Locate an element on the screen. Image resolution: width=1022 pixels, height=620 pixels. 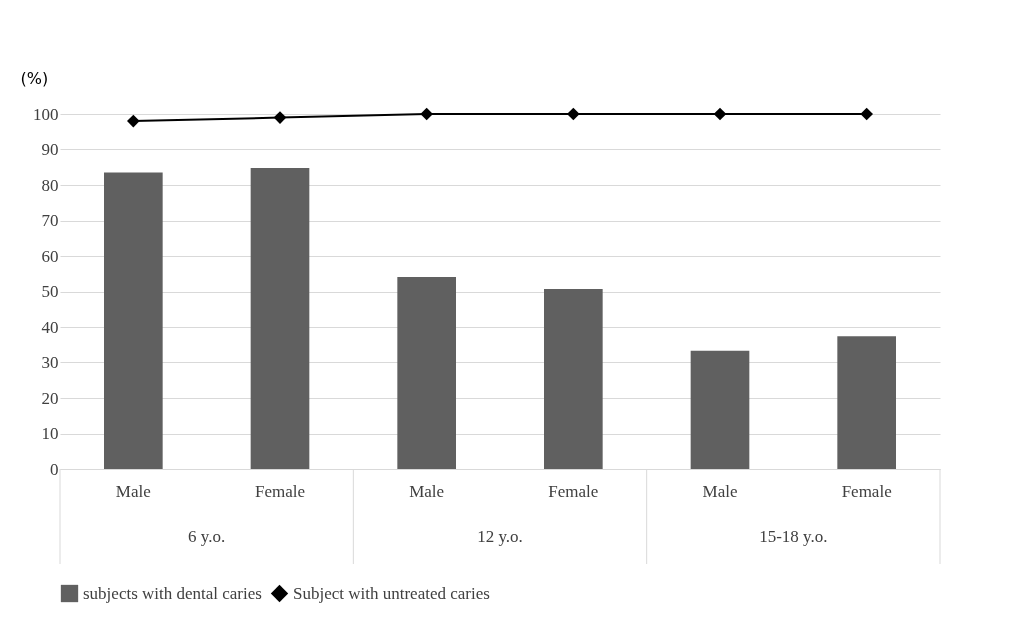
text: 6 y.o. is located at coordinates (207, 536).